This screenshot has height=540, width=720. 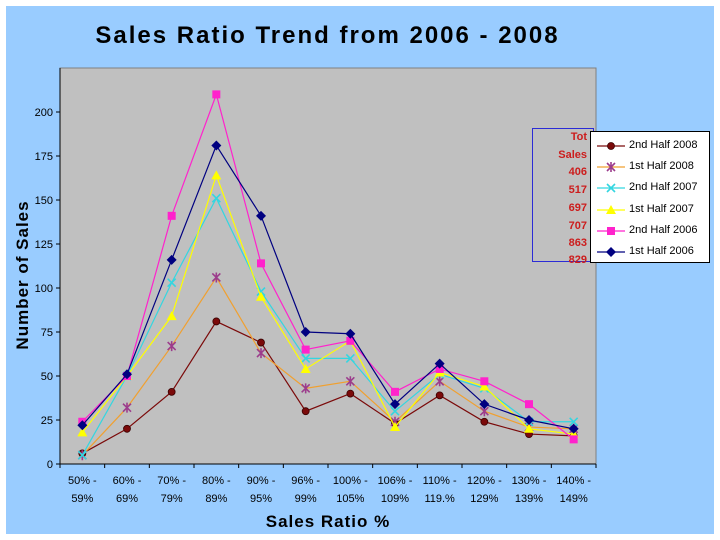 What do you see at coordinates (44, 113) in the screenshot?
I see `y-tick-label: 200` at bounding box center [44, 113].